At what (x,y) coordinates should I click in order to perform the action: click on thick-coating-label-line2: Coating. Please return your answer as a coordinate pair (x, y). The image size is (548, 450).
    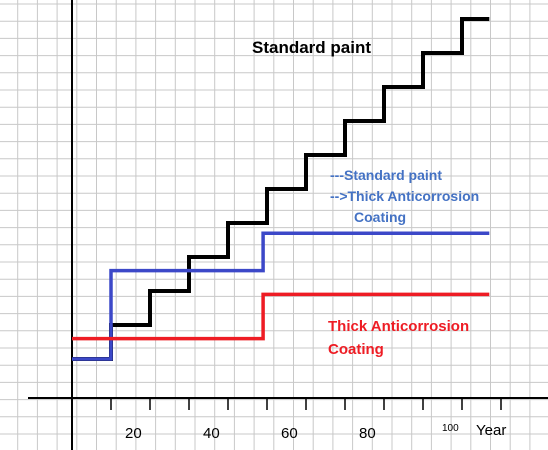
    Looking at the image, I should click on (356, 349).